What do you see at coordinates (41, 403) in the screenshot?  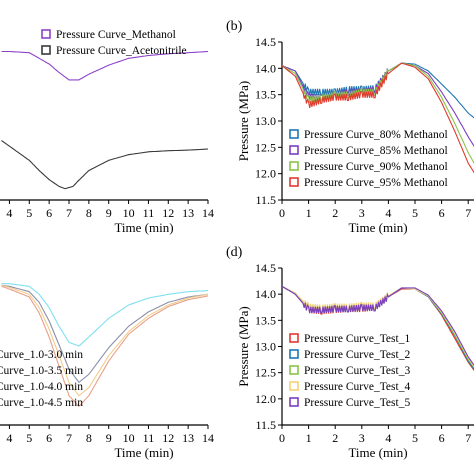 I see `legend-entry: Pressure Curve_1.0-4.5 min` at bounding box center [41, 403].